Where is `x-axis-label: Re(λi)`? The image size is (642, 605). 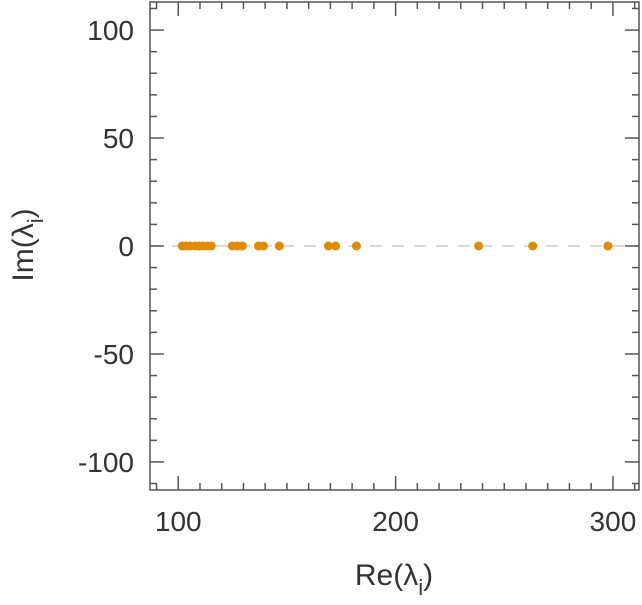 x-axis-label: Re(λi) is located at coordinates (394, 579).